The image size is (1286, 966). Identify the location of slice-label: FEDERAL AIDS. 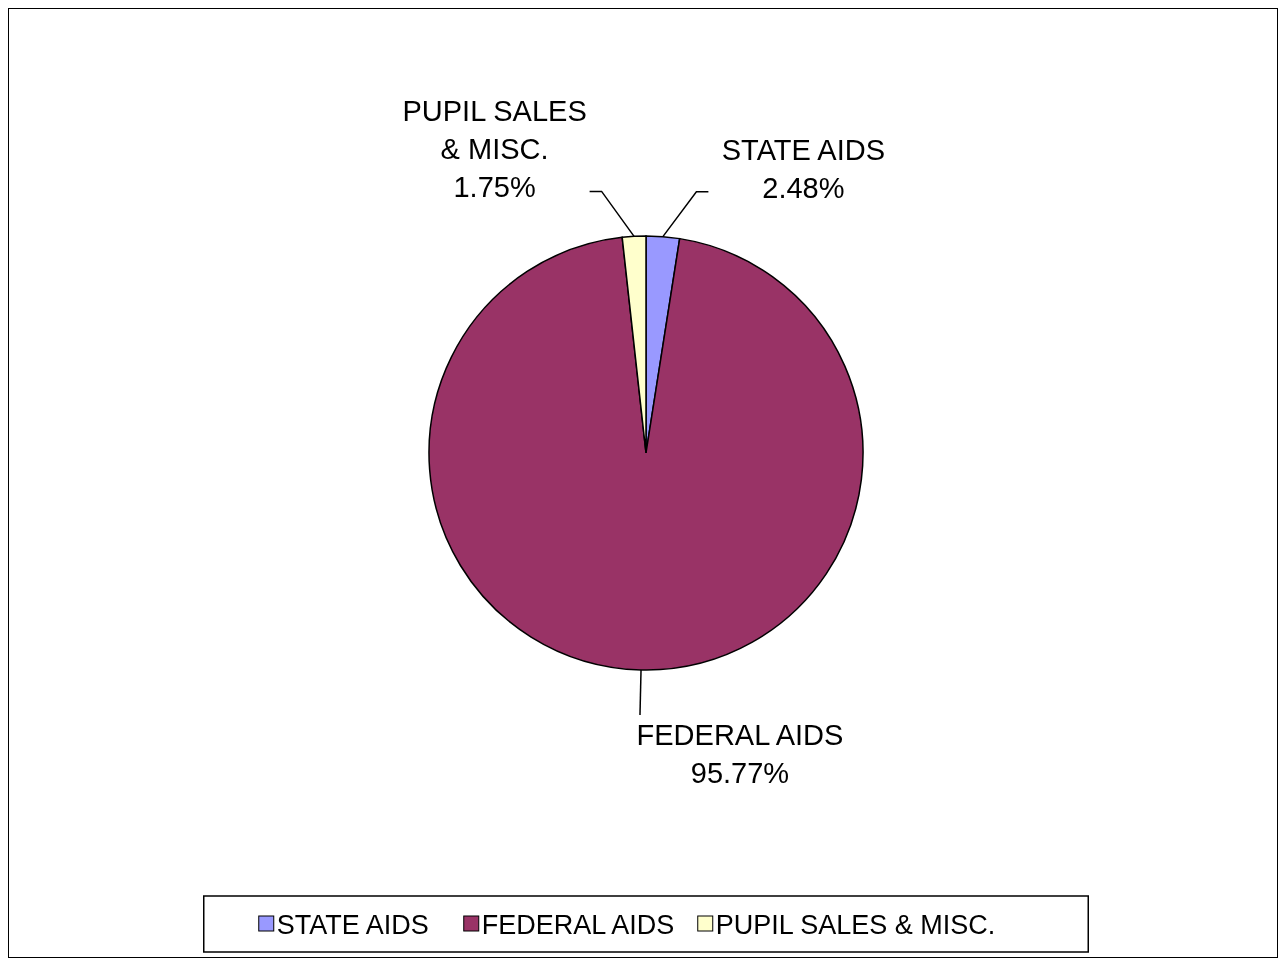
(740, 734).